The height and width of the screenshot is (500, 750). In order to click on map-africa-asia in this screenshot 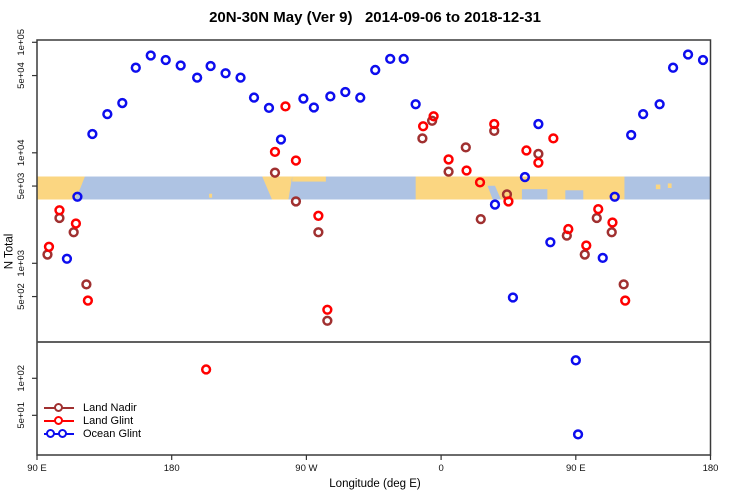, I will do `click(520, 188)`.